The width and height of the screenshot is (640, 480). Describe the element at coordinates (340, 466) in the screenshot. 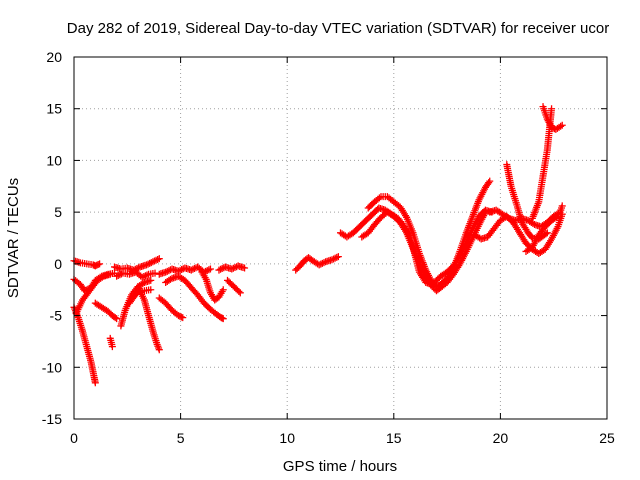

I see `x-axis-label: GPS time / hours` at that location.